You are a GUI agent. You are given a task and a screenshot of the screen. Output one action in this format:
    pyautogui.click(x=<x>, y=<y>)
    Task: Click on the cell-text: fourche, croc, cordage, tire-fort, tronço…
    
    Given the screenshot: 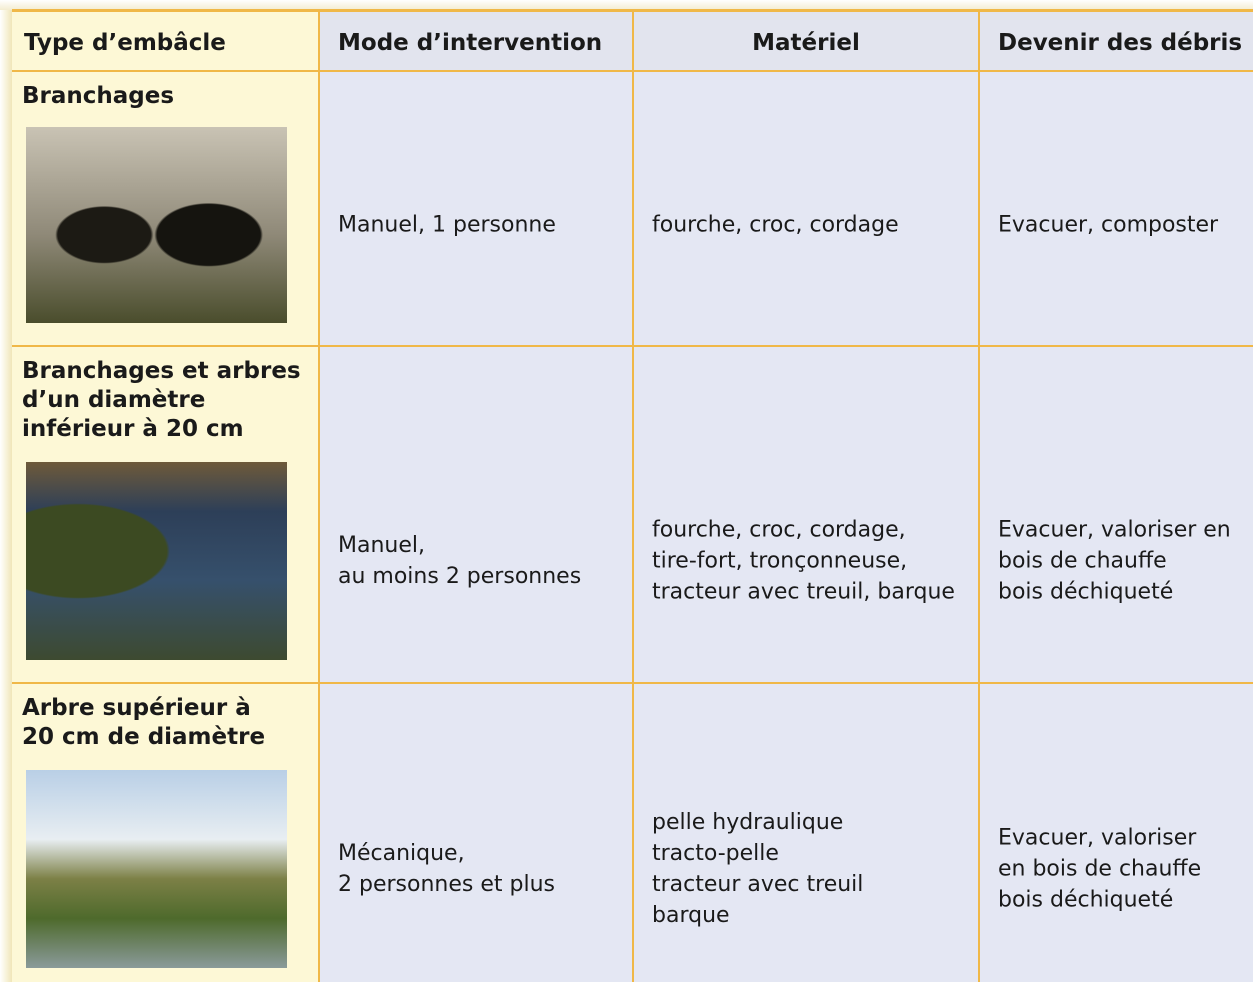 What is the action you would take?
    pyautogui.click(x=803, y=561)
    